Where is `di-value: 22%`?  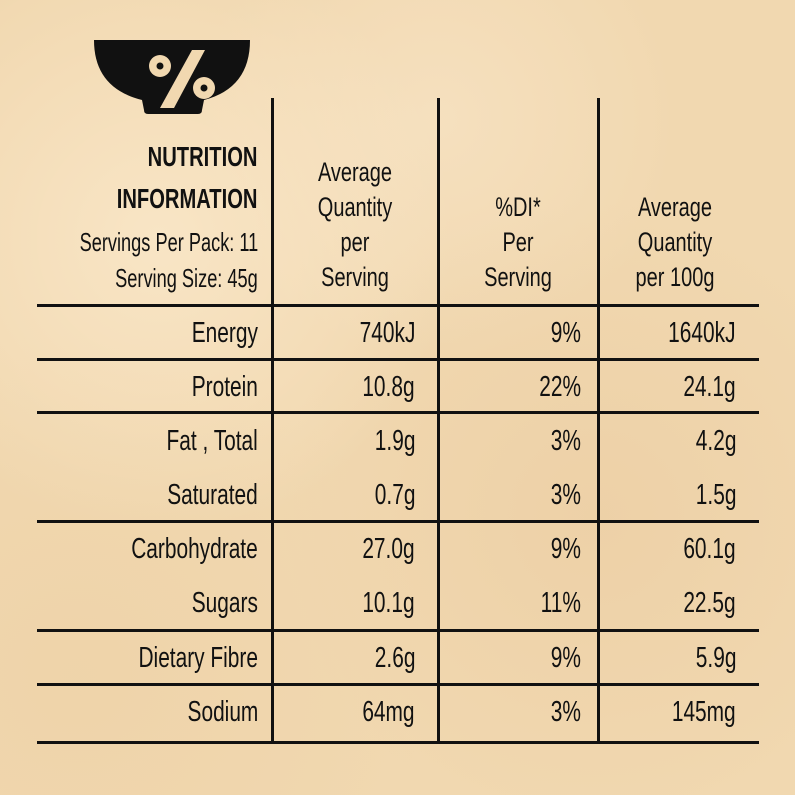
di-value: 22% is located at coordinates (560, 387).